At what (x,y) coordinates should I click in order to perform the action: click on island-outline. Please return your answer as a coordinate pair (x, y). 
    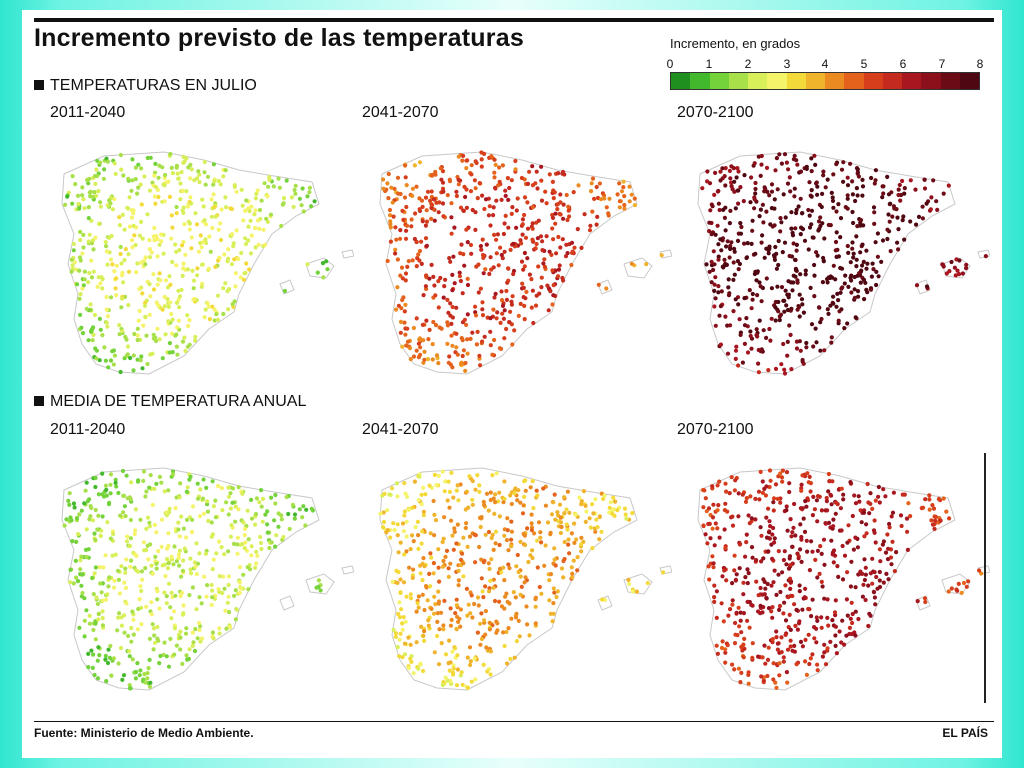
    Looking at the image, I should click on (320, 268).